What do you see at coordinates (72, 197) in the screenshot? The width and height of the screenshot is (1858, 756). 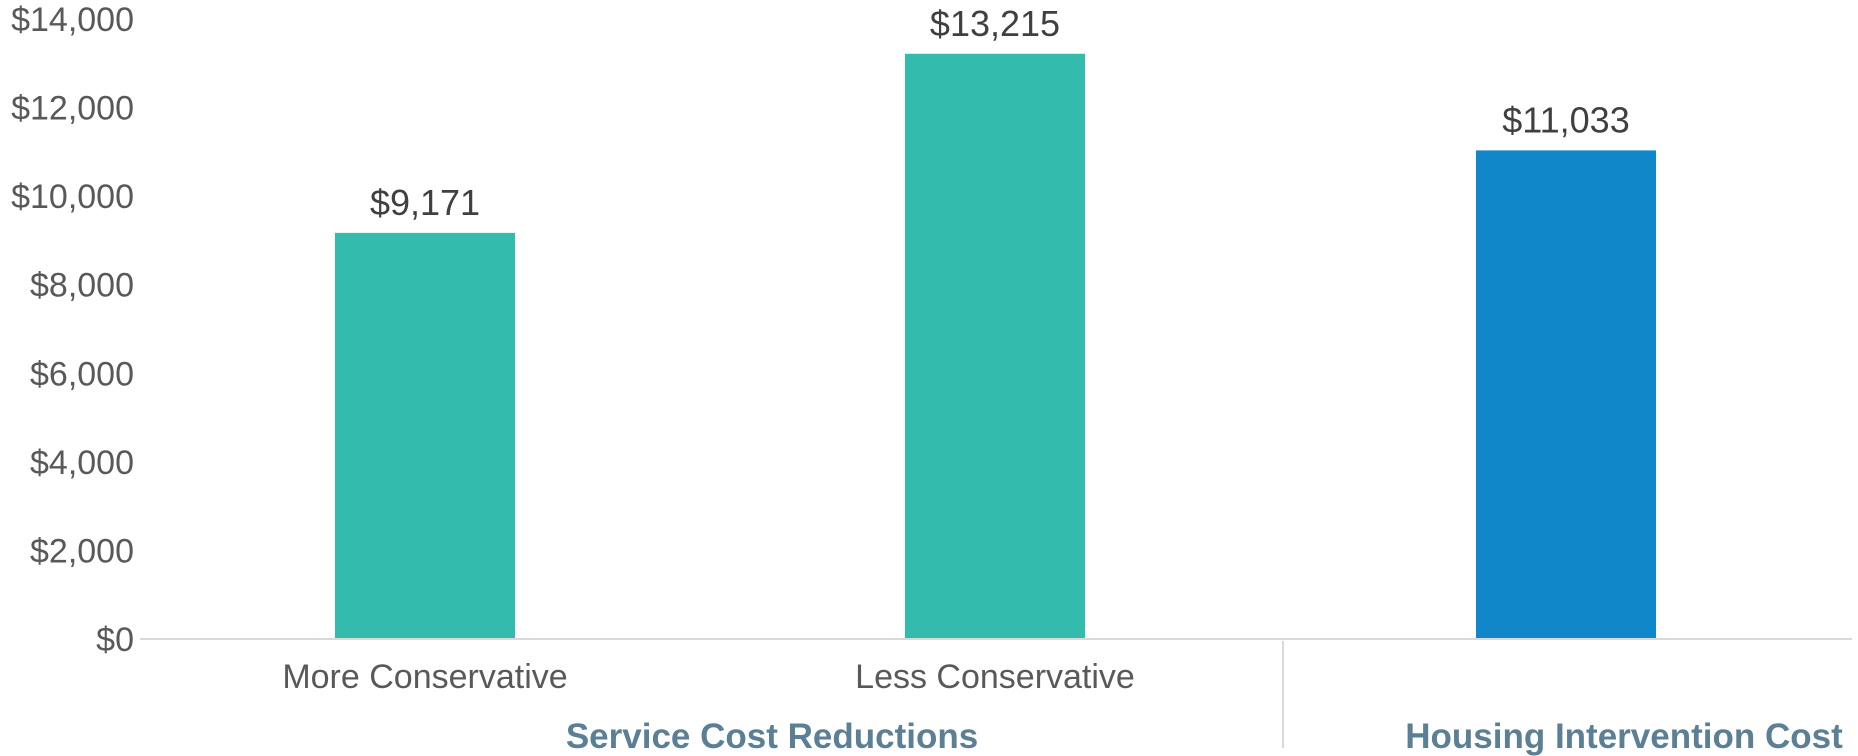 I see `y-tick-label: $10,000` at bounding box center [72, 197].